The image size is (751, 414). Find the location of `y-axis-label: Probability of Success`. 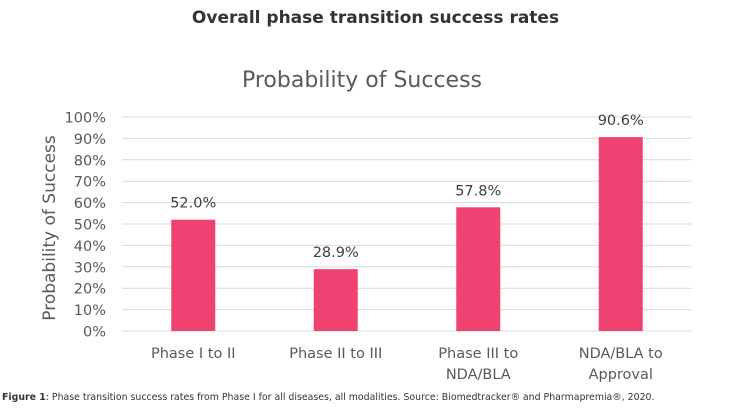

y-axis-label: Probability of Success is located at coordinates (50, 228).